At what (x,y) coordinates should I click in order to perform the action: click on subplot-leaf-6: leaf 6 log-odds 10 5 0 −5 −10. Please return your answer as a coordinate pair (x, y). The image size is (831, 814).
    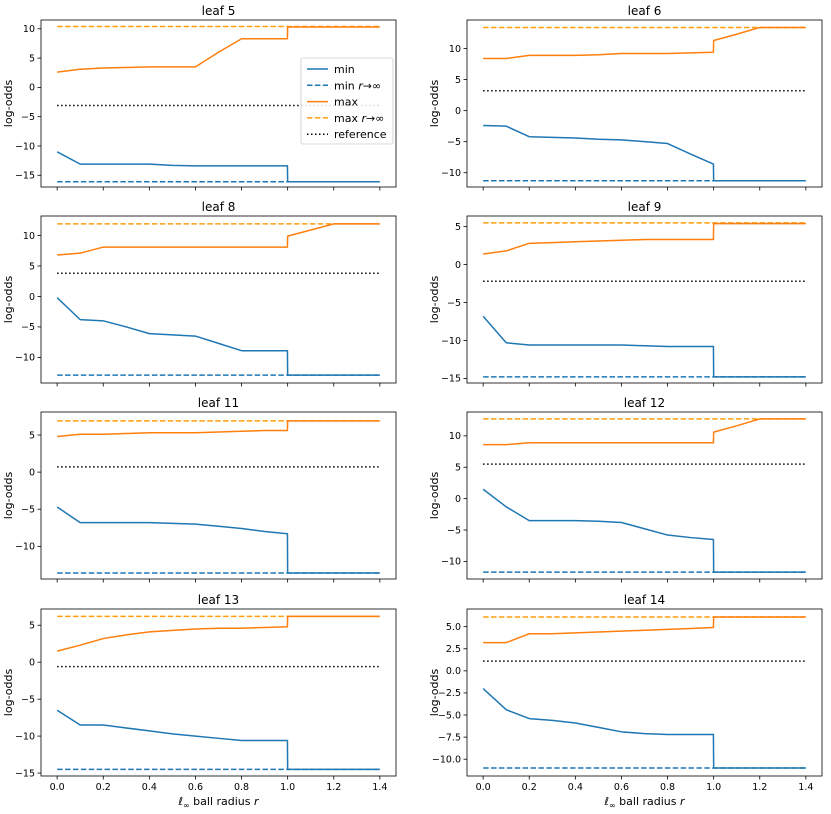
    Looking at the image, I should click on (625, 97).